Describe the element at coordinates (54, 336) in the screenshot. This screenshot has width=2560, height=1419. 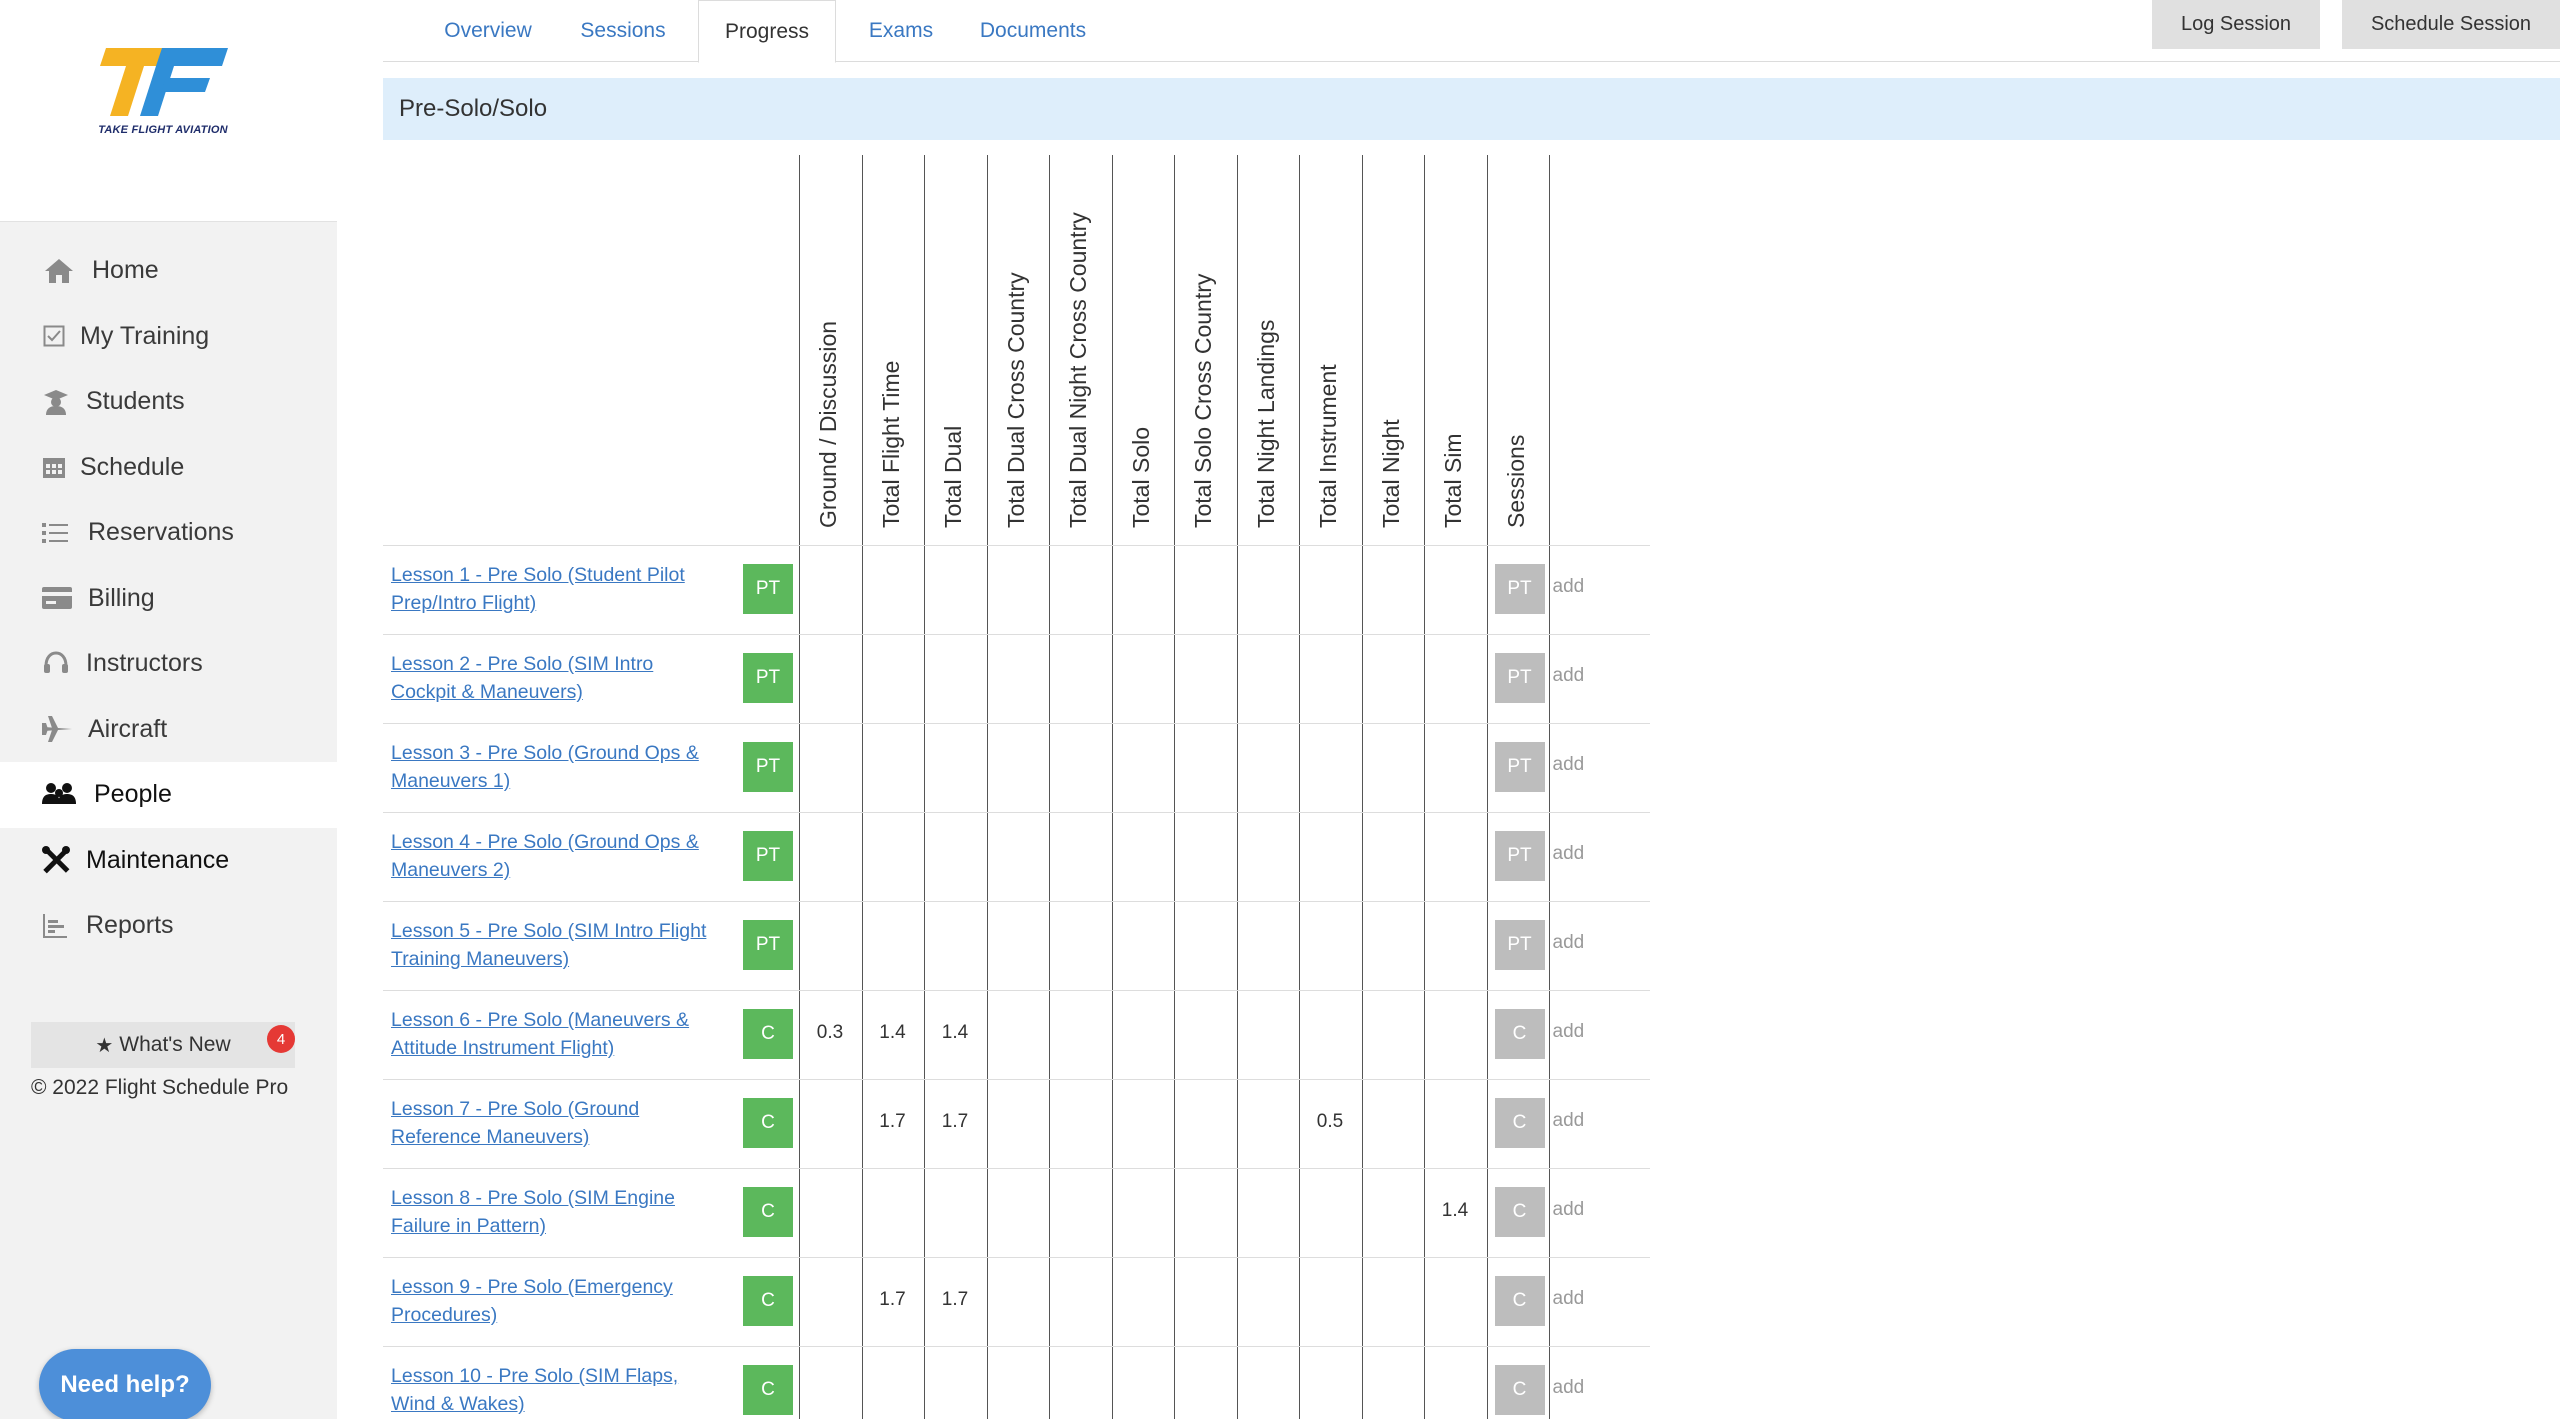
I see `checkbox-icon` at that location.